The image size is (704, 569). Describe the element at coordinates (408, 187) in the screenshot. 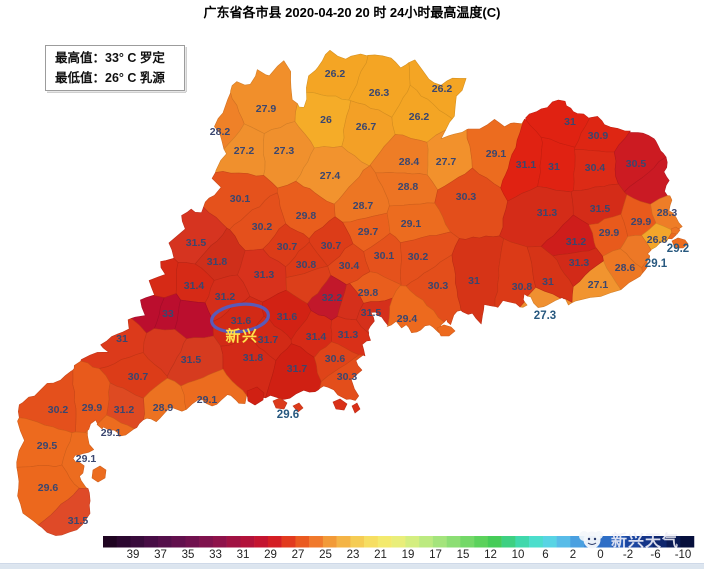

I see `svg-text: 28.8` at that location.